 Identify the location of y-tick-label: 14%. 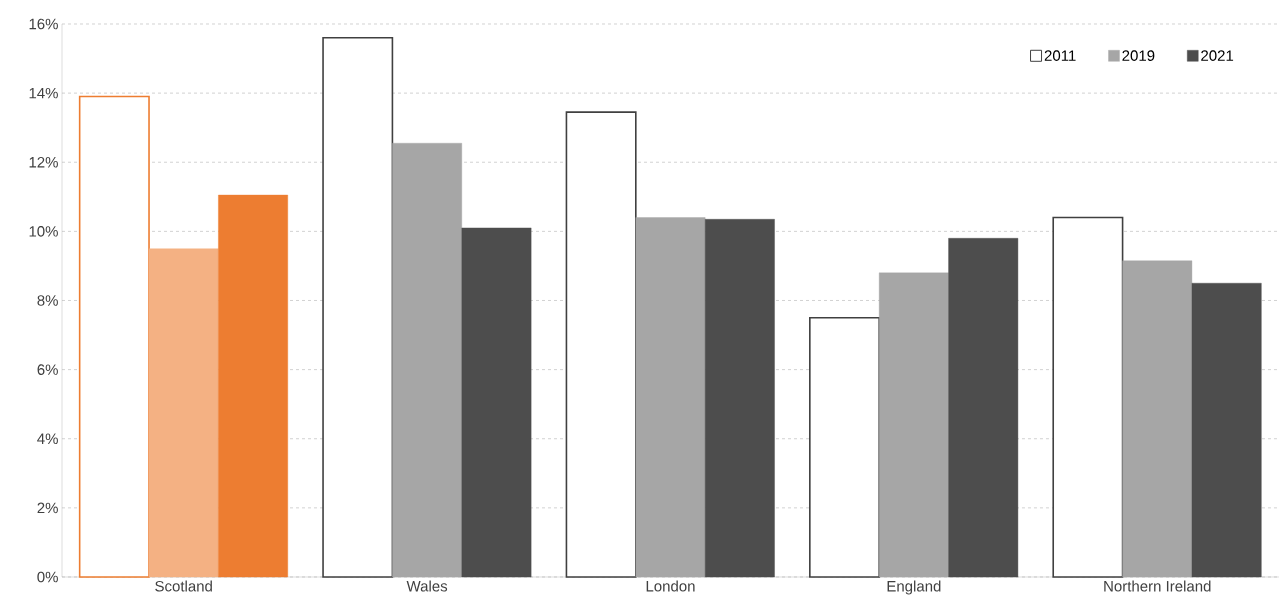
(43, 93).